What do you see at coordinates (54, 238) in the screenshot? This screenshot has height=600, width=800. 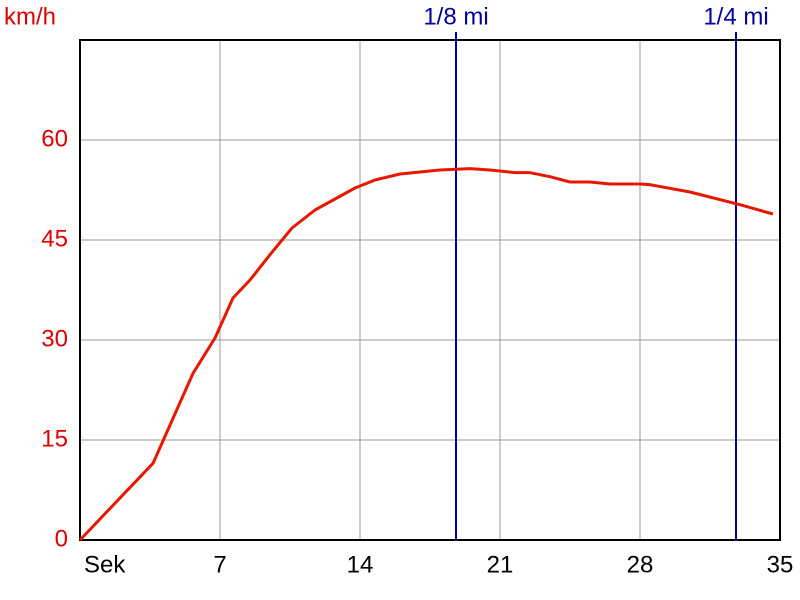 I see `y-tick-label: 45` at bounding box center [54, 238].